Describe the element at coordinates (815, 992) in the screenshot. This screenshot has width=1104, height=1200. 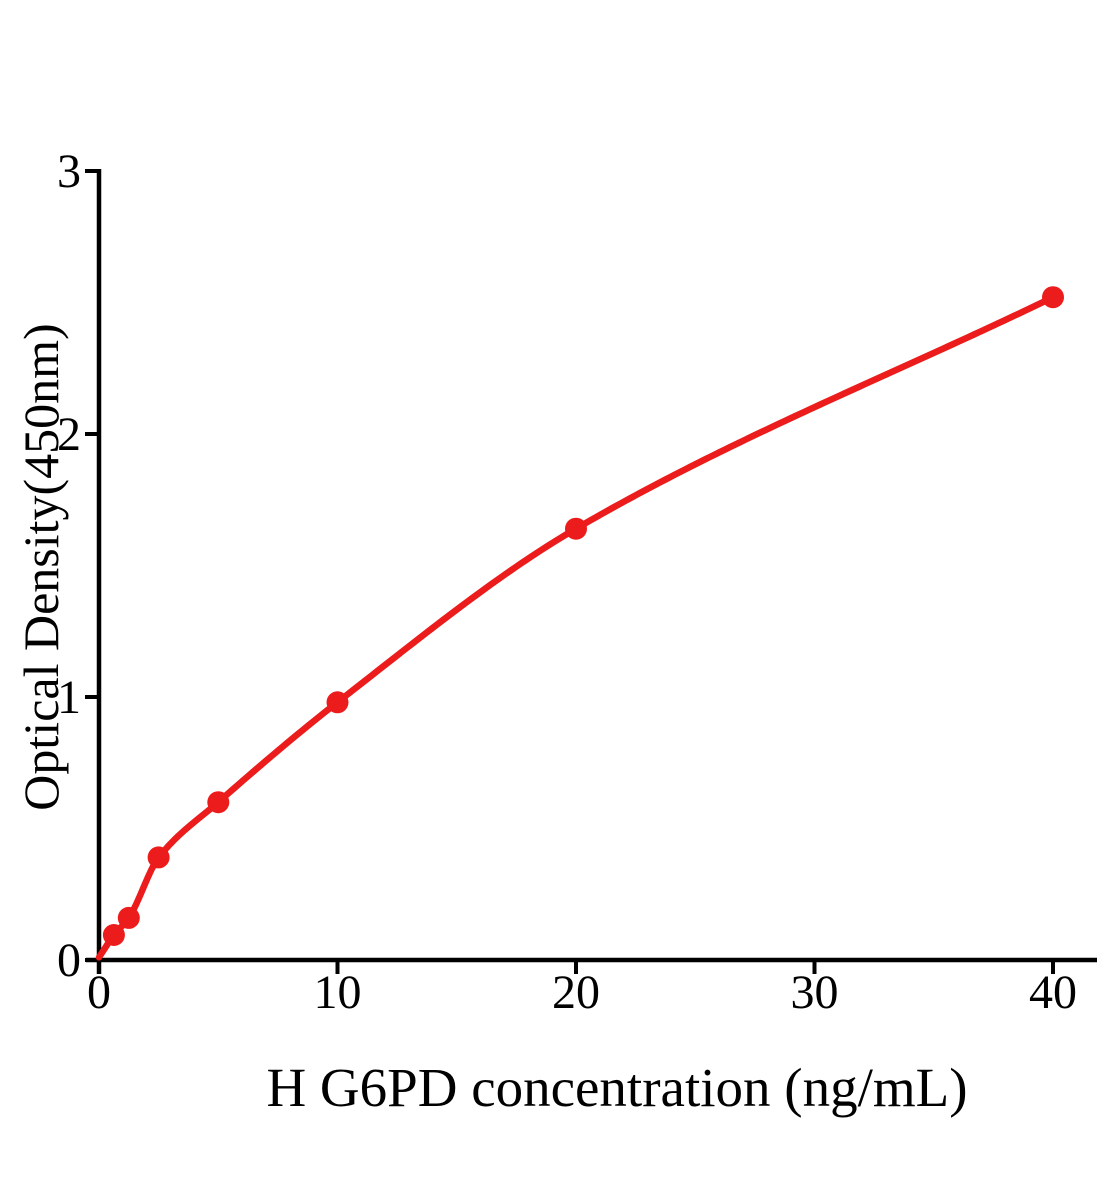
I see `x-tick-label: 30` at that location.